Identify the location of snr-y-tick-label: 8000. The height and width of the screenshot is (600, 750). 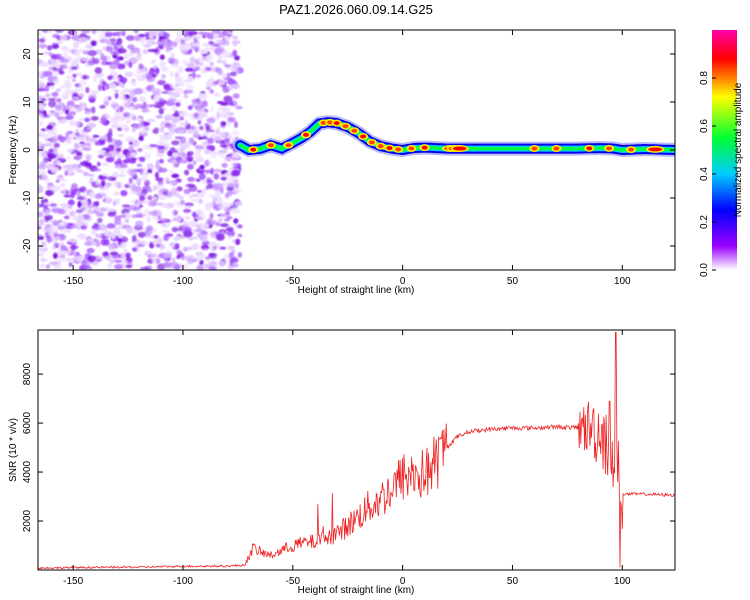
(27, 374).